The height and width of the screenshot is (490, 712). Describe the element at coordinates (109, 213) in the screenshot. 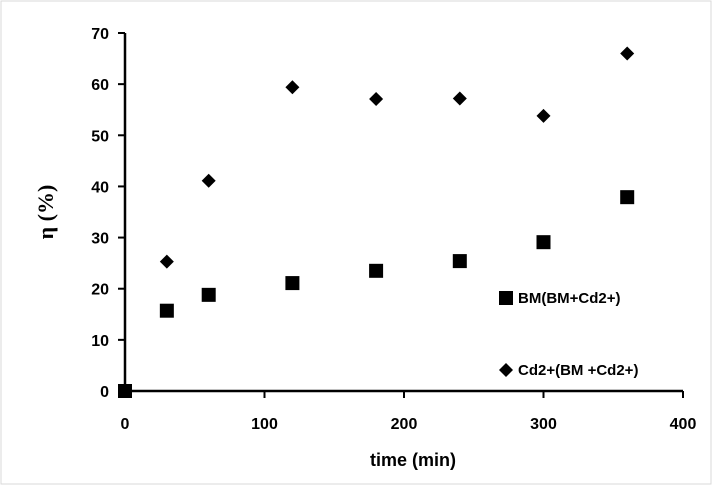

I see `y-axis: 0 10 20 30 40 50 60 70` at that location.